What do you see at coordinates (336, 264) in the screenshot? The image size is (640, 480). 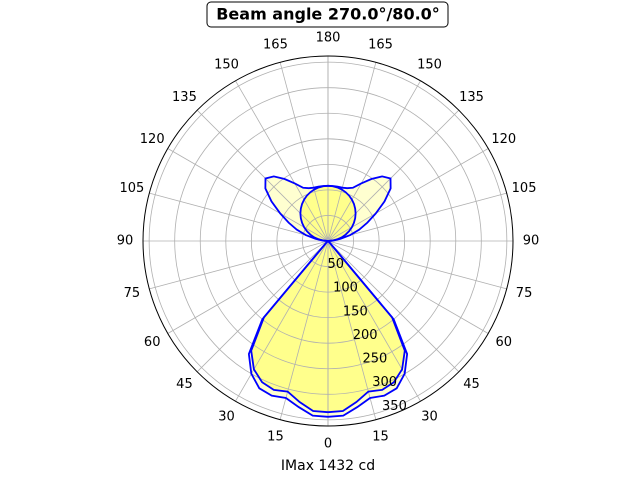 I see `r-tick-label: 50` at bounding box center [336, 264].